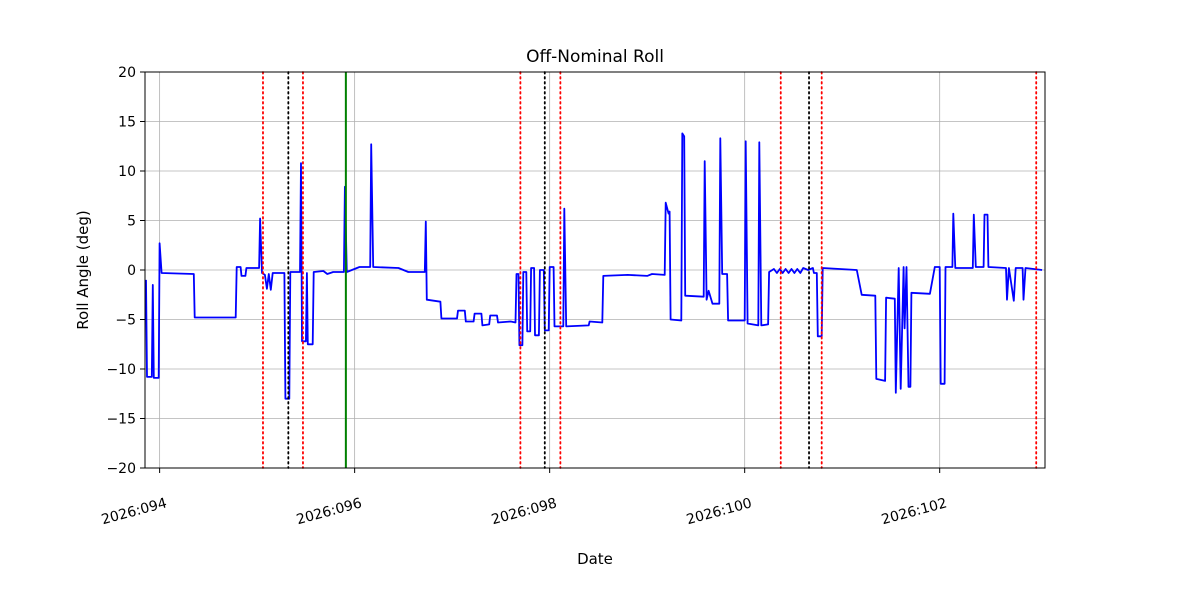  I want to click on y-tick-label: −15, so click(121, 420).